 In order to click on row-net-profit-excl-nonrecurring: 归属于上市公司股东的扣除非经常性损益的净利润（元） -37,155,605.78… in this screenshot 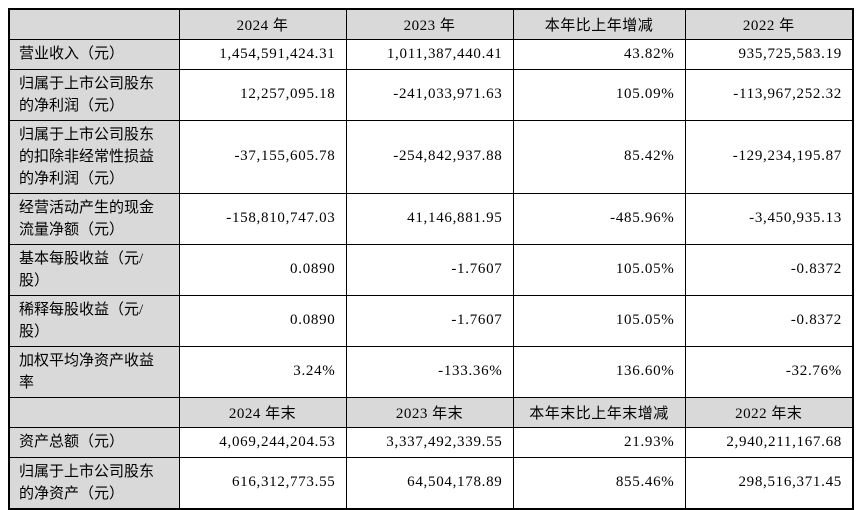, I will do `click(431, 156)`.